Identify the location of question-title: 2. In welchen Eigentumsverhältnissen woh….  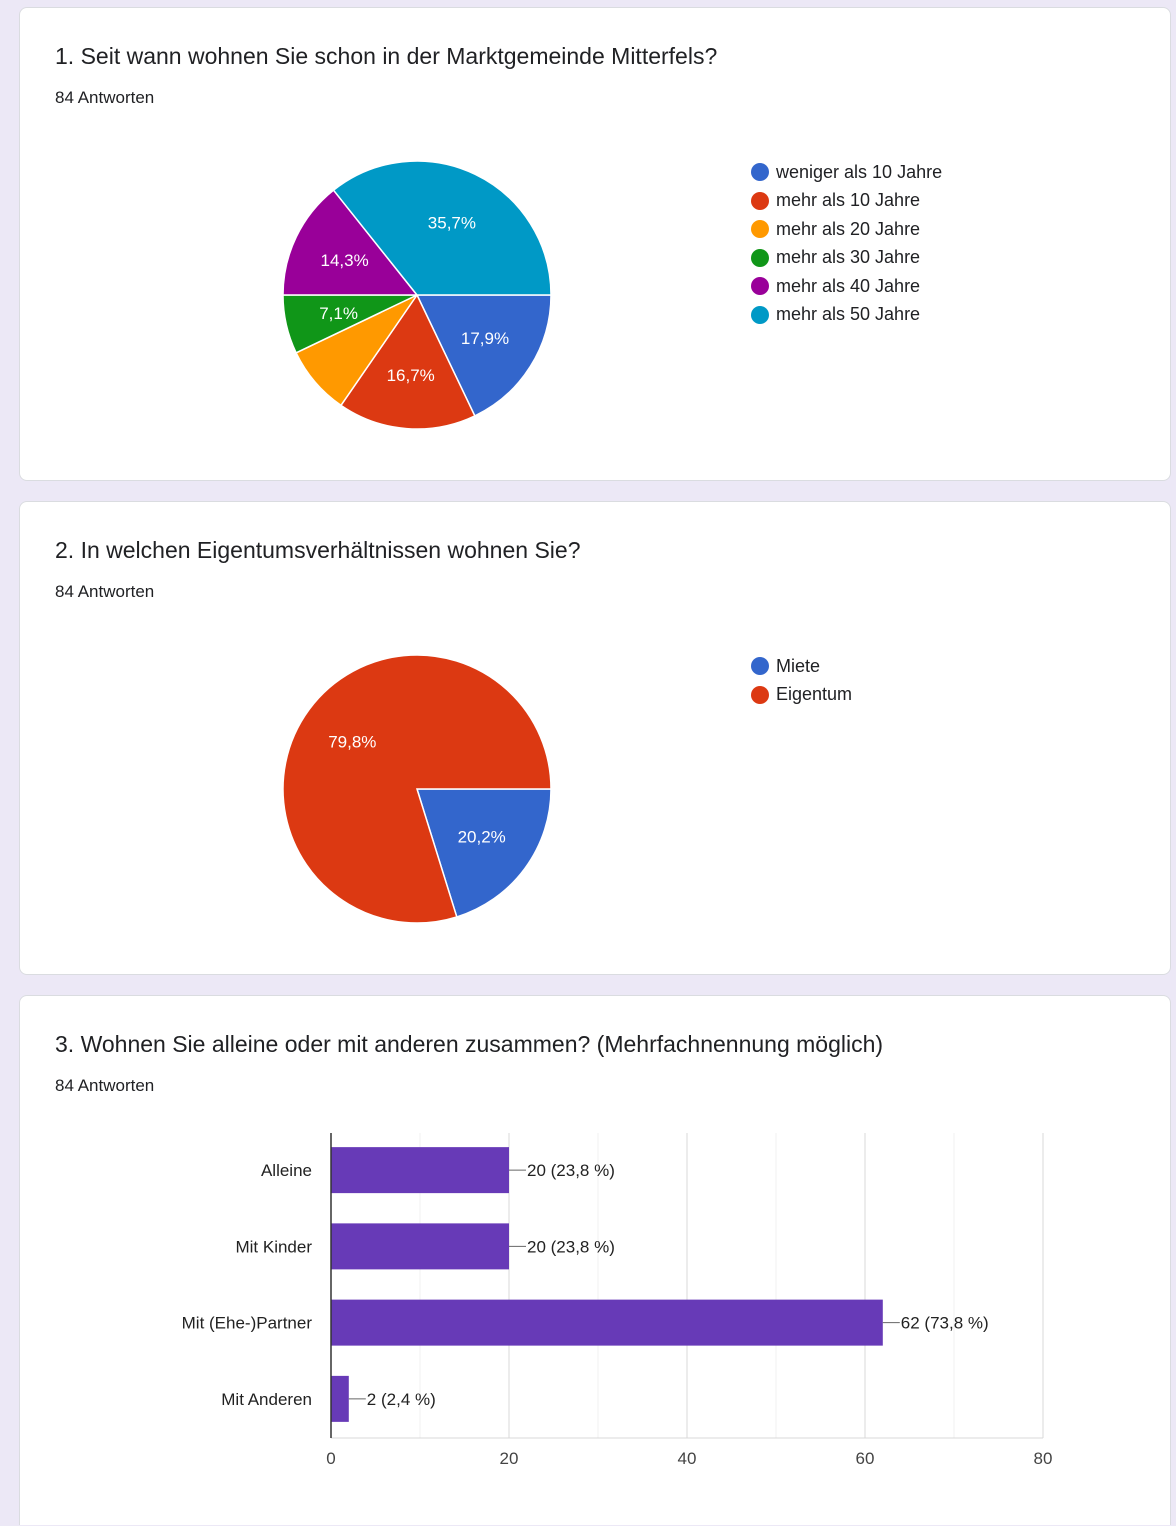
(318, 550).